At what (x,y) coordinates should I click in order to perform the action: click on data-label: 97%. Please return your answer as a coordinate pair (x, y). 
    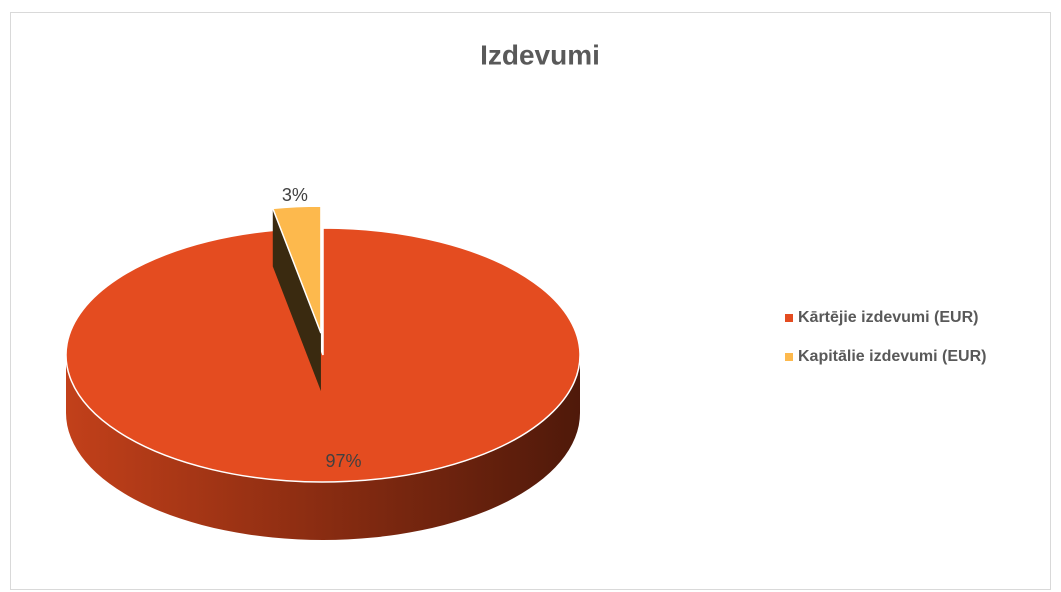
    Looking at the image, I should click on (344, 461).